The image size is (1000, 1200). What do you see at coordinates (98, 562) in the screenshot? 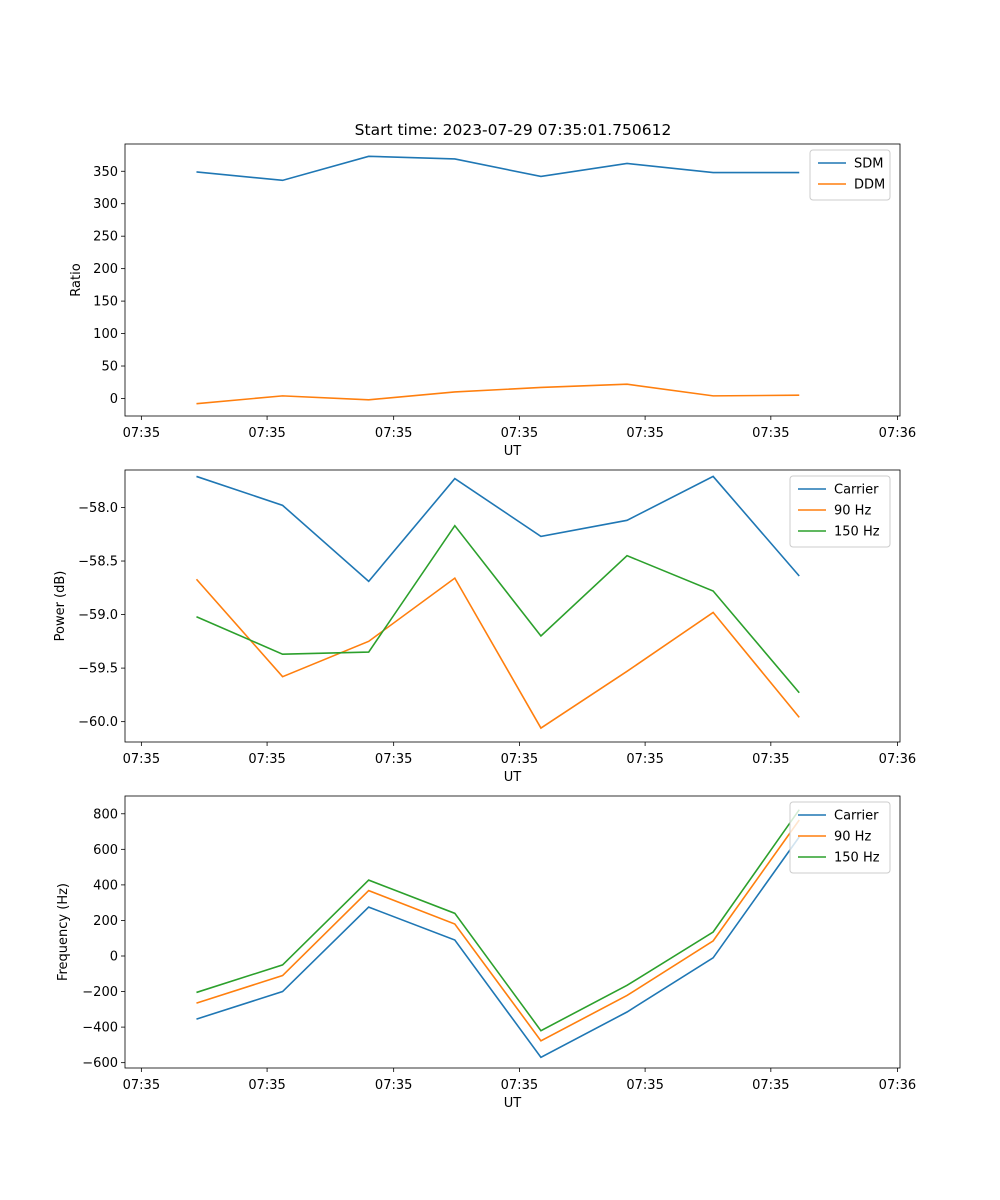
I see `y-tick-label: −58.5` at bounding box center [98, 562].